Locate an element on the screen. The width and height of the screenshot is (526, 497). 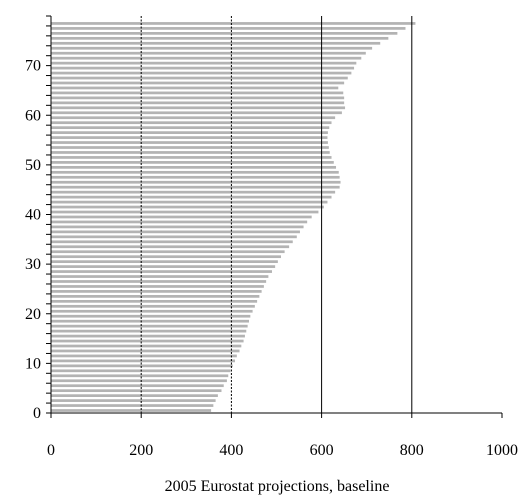
y-tick-label: 10 is located at coordinates (33, 363).